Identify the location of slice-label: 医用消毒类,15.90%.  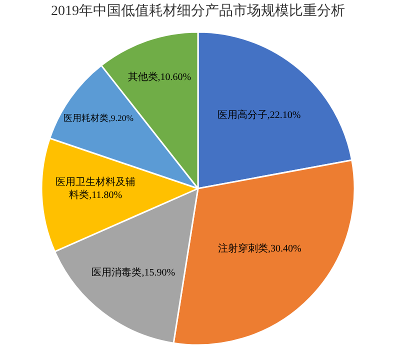
(134, 272).